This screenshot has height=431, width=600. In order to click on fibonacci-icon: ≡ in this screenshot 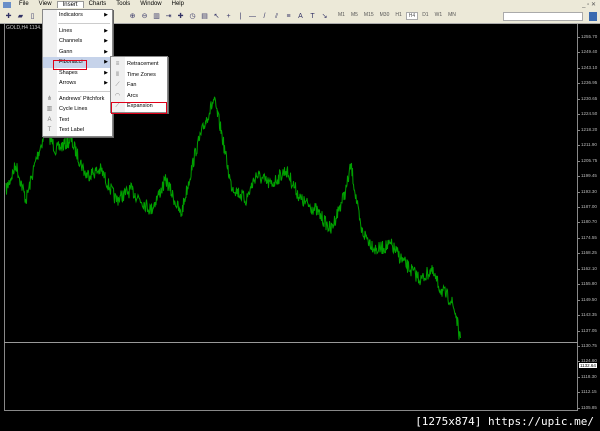, I will do `click(288, 16)`.